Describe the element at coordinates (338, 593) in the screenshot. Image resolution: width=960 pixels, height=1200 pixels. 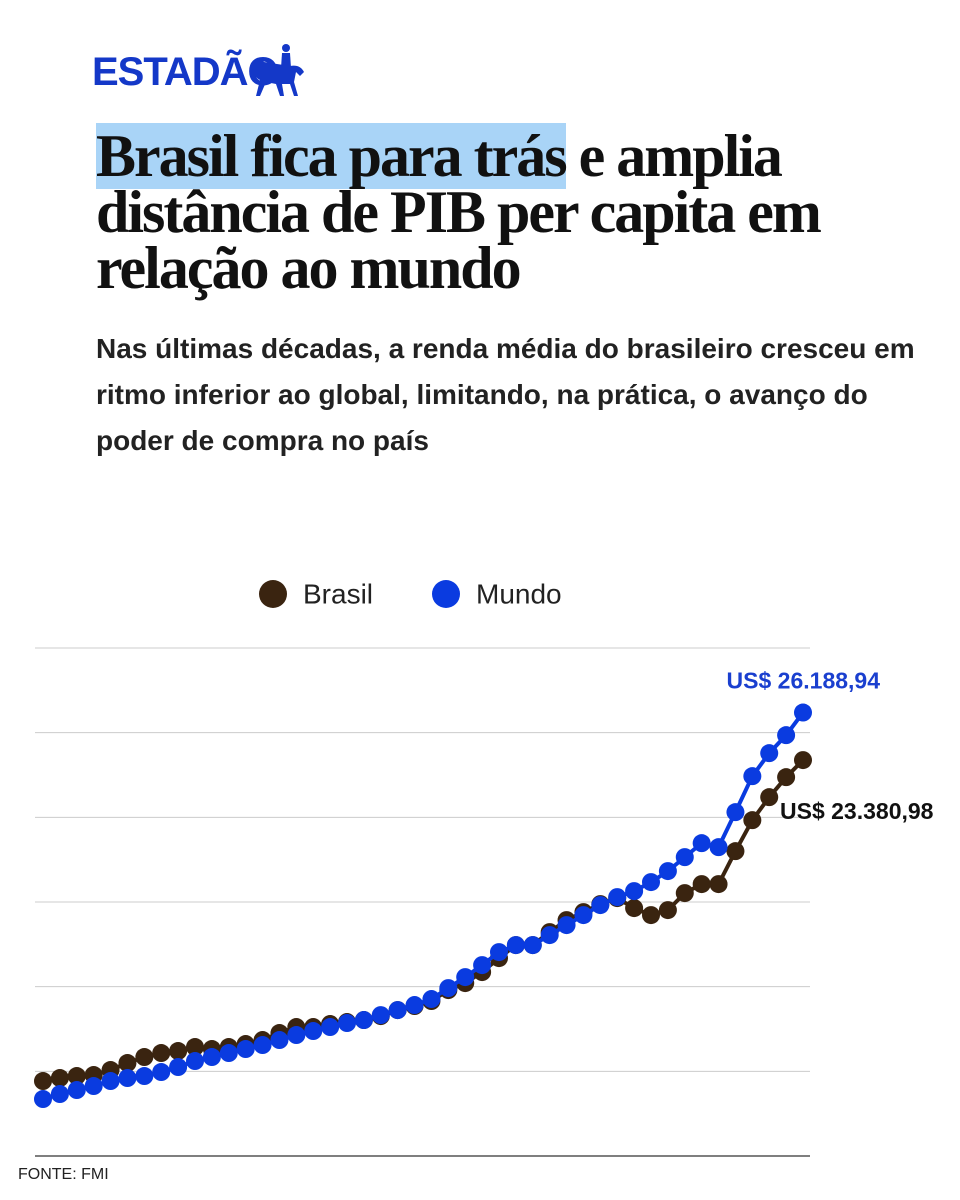
I see `legend-label: Brasil` at that location.